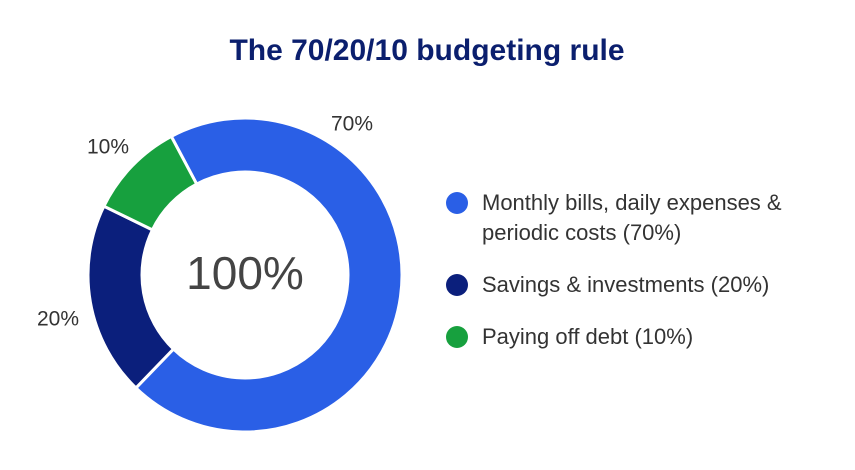 The image size is (855, 470). What do you see at coordinates (352, 124) in the screenshot?
I see `value-label: 70%` at bounding box center [352, 124].